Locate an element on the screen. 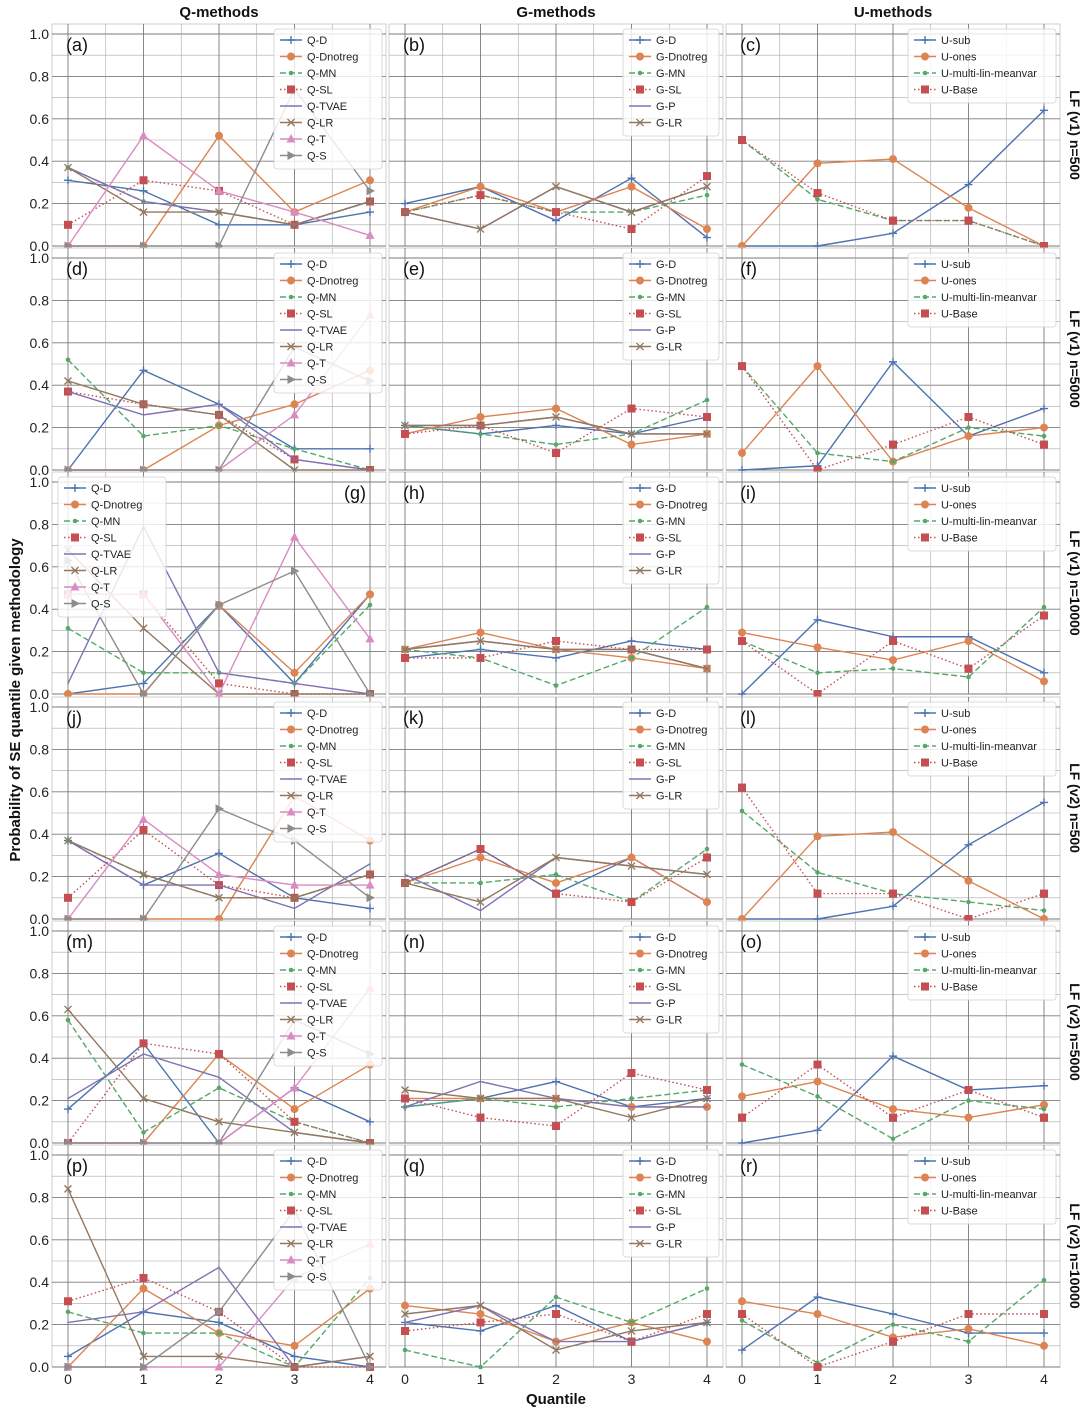 This screenshot has height=1412, width=1081. column-title-1: G-methods is located at coordinates (555, 12).